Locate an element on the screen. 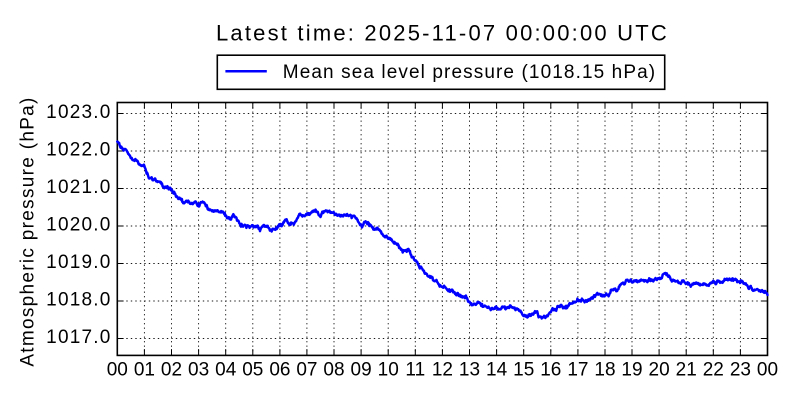 This screenshot has width=800, height=400. svg-text: 02 is located at coordinates (171, 369).